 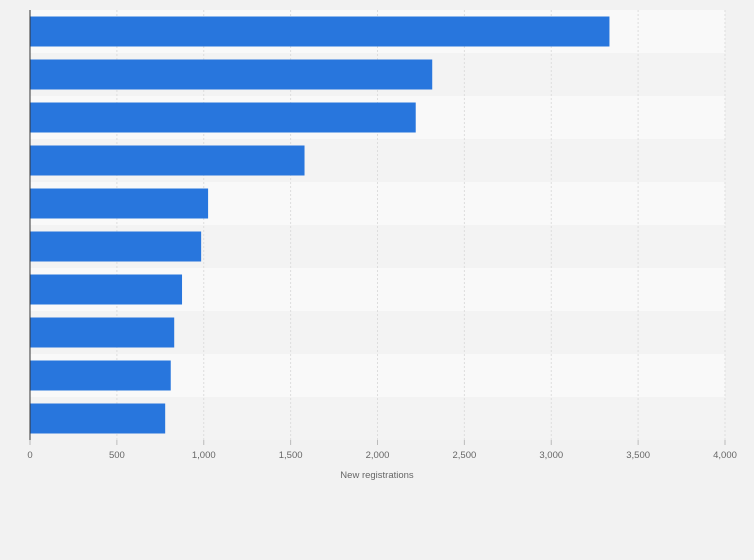 What do you see at coordinates (725, 455) in the screenshot?
I see `x-tick-label: 4,000` at bounding box center [725, 455].